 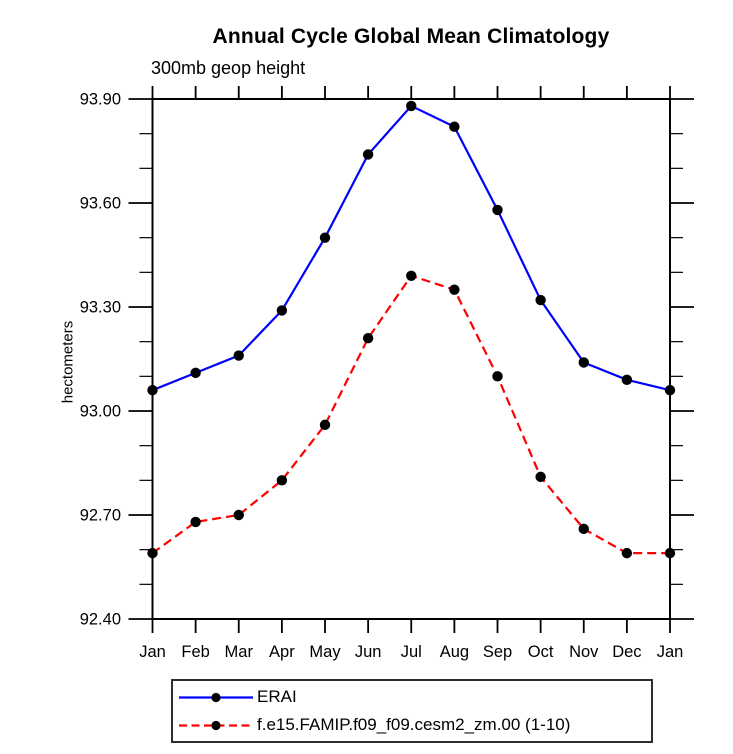 What do you see at coordinates (368, 652) in the screenshot?
I see `x-tick-label: Jun` at bounding box center [368, 652].